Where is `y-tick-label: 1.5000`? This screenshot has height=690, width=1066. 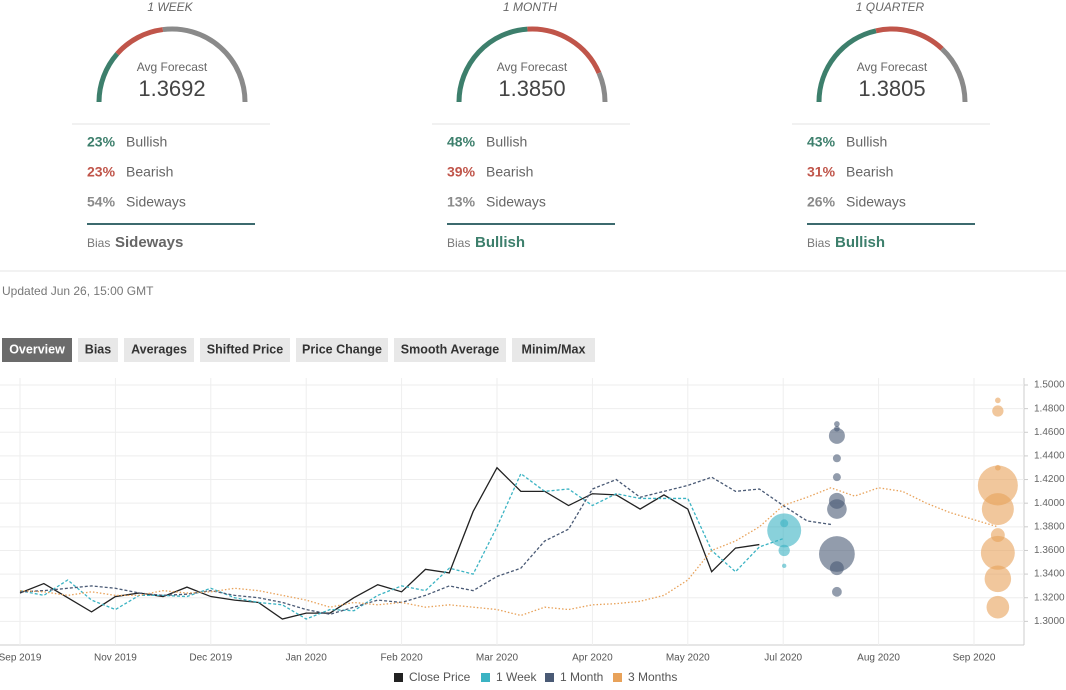
y-tick-label: 1.5000 is located at coordinates (1049, 385).